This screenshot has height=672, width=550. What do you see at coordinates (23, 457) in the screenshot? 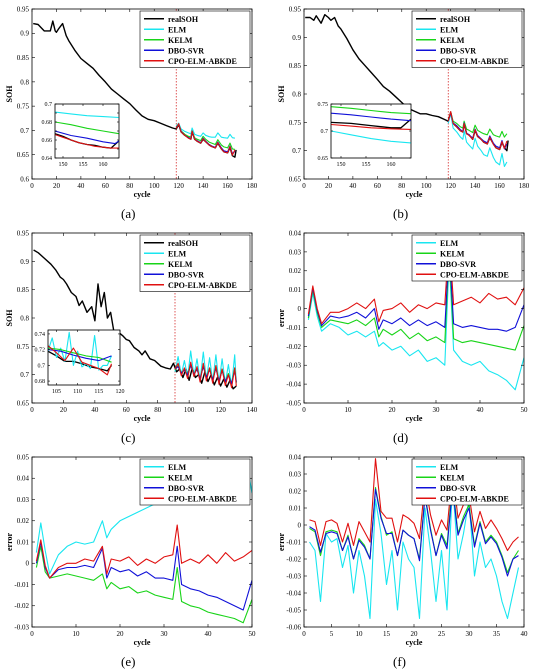
I see `y-tick-label: 0.05` at bounding box center [23, 457].